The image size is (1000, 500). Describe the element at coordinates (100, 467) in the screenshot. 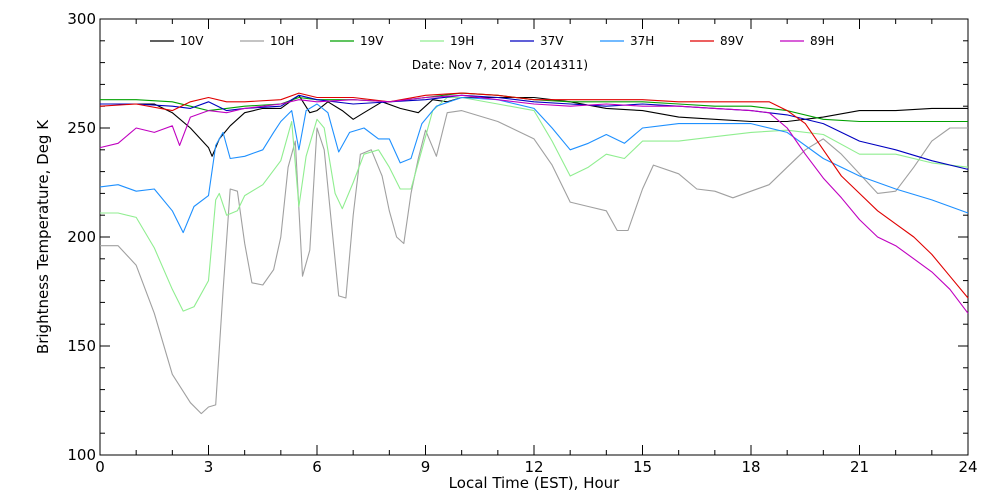

I see `x-tick-label: 0` at that location.